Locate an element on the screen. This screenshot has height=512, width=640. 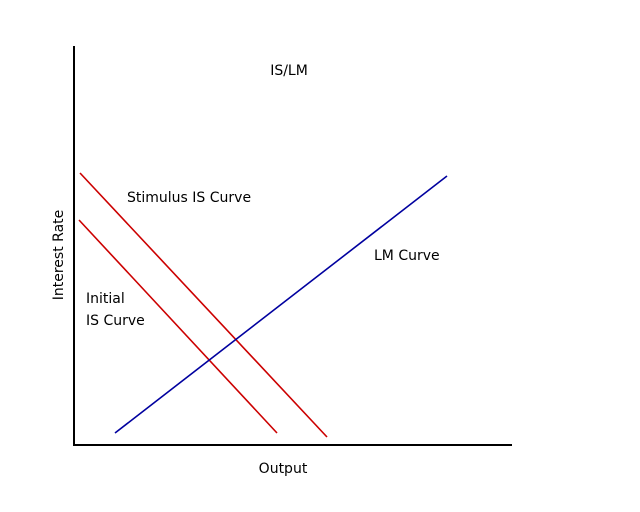
x-axis-label: Output is located at coordinates (283, 469).